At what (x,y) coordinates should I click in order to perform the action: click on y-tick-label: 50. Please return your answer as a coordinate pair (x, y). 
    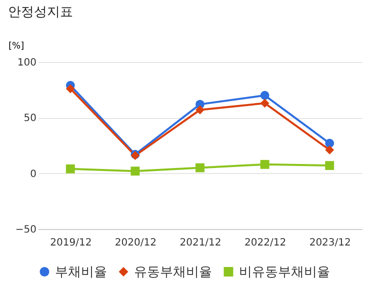
    Looking at the image, I should click on (30, 118).